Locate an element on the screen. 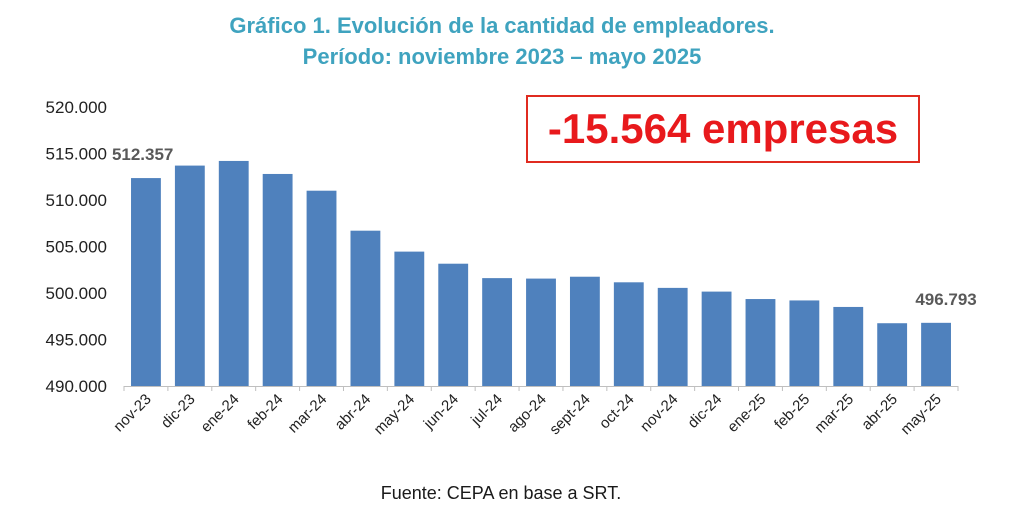 This screenshot has width=1024, height=514. x-tick-label: mar-25 is located at coordinates (834, 414).